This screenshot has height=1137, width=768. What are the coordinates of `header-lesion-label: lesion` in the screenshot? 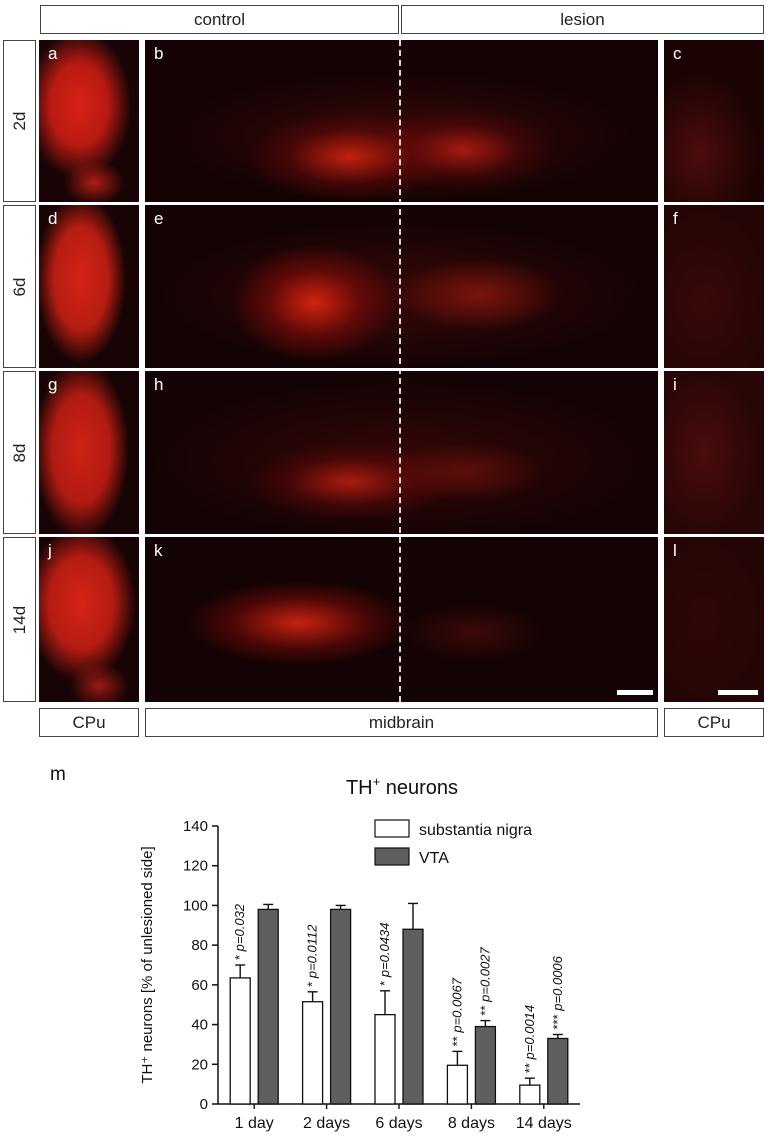 It's located at (582, 19).